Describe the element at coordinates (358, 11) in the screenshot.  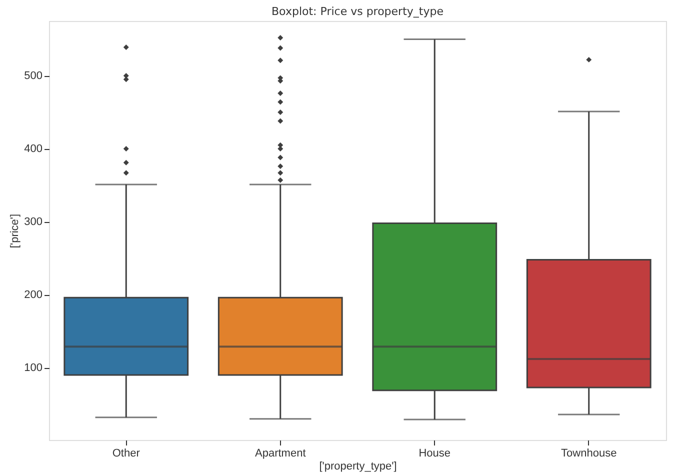
I see `chart-title: Boxplot: Price vs property_type` at that location.